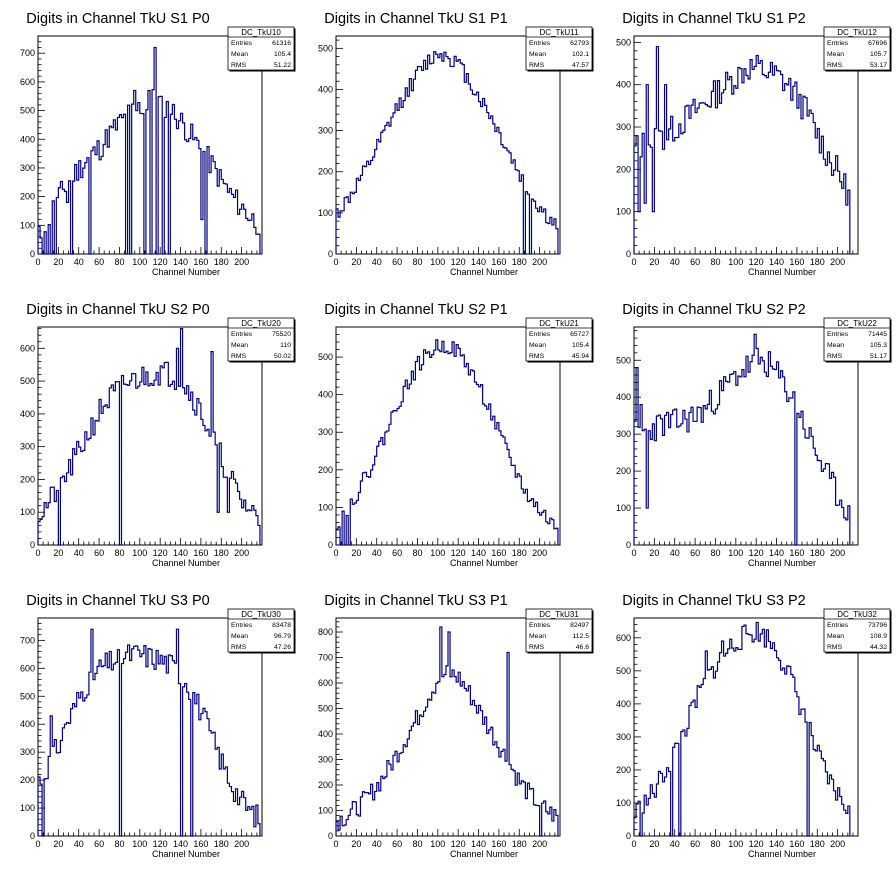 The width and height of the screenshot is (896, 872). What do you see at coordinates (878, 345) in the screenshot?
I see `stats-mean-value: 105.3` at bounding box center [878, 345].